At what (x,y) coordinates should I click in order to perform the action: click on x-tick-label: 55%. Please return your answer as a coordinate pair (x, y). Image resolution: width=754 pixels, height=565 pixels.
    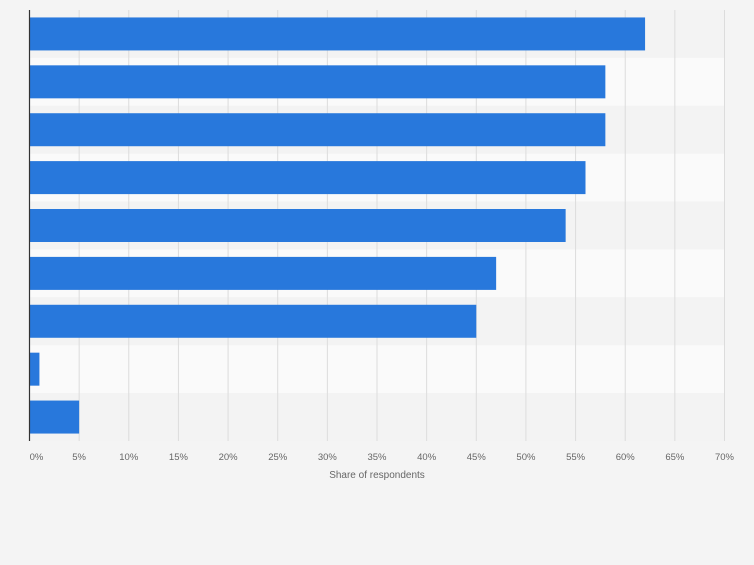
    Looking at the image, I should click on (576, 457).